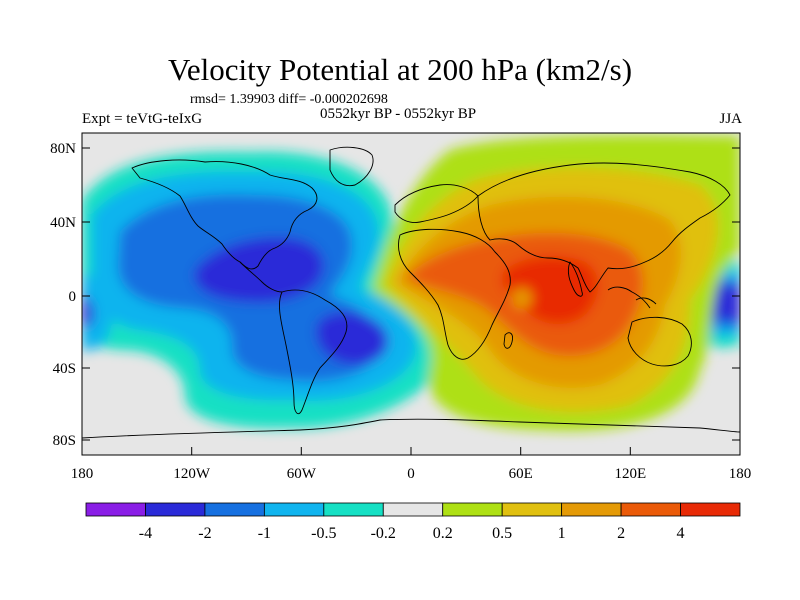 The width and height of the screenshot is (800, 600). What do you see at coordinates (192, 474) in the screenshot?
I see `lon-label: 120W` at bounding box center [192, 474].